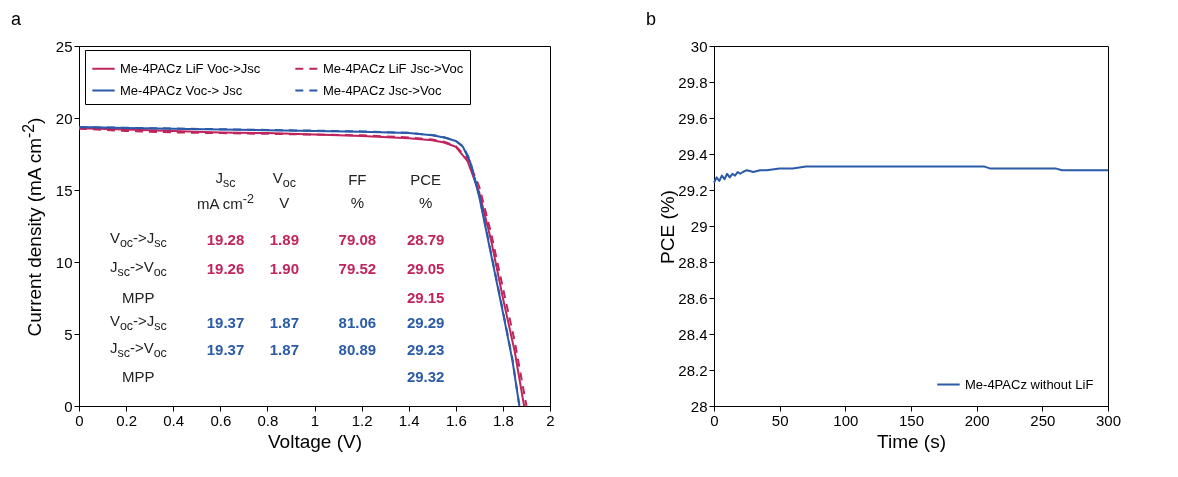  What do you see at coordinates (503, 420) in the screenshot?
I see `x-tick-label: 1.8` at bounding box center [503, 420].